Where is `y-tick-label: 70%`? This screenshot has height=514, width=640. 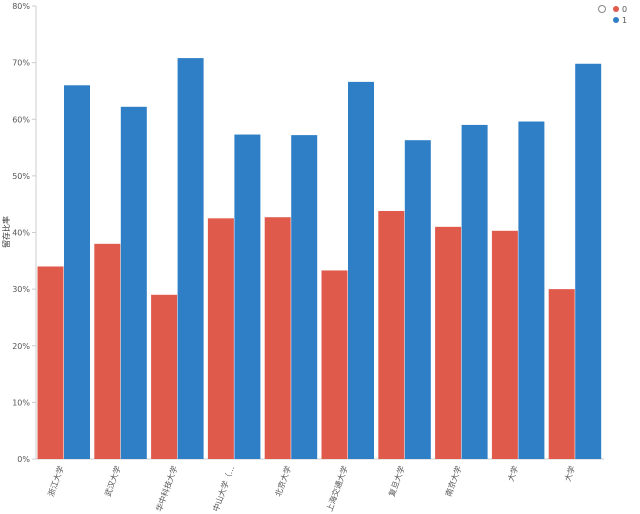
y-tick-label: 70% is located at coordinates (21, 63).